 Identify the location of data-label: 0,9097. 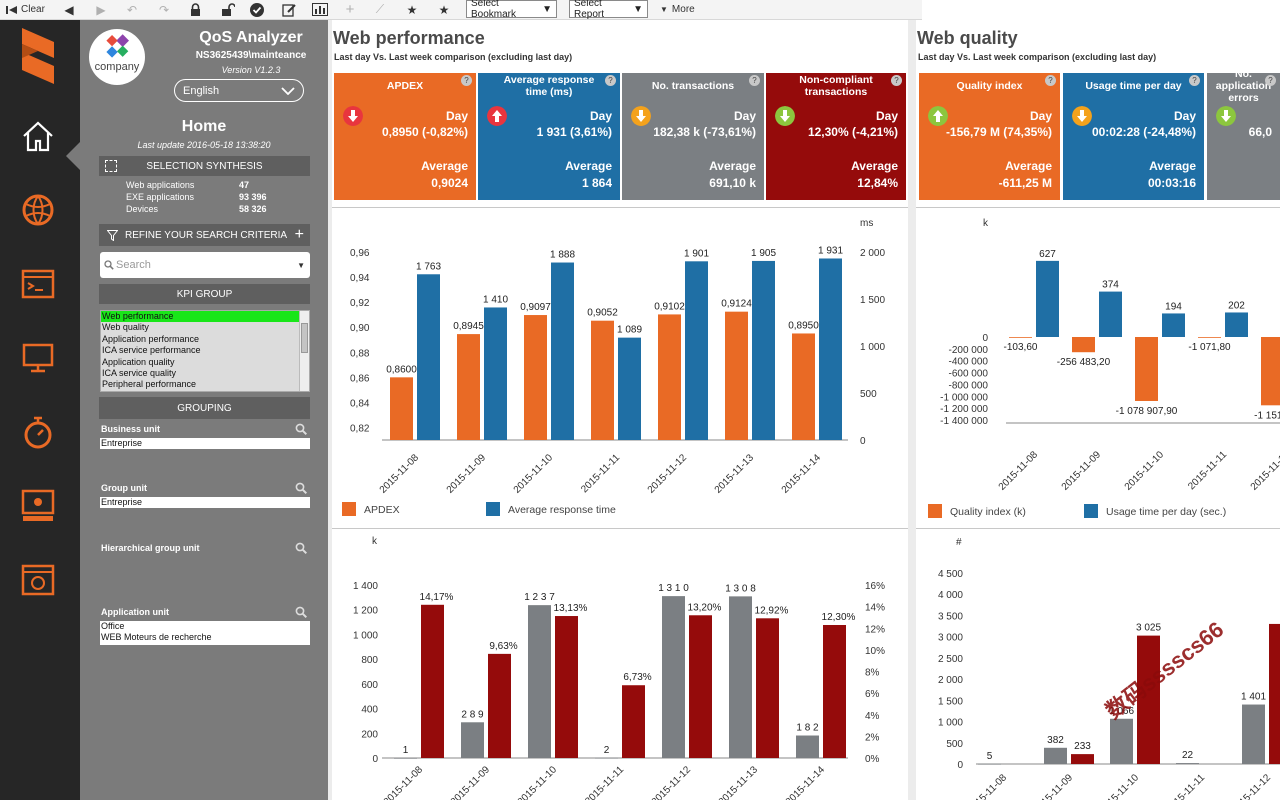
(535, 307).